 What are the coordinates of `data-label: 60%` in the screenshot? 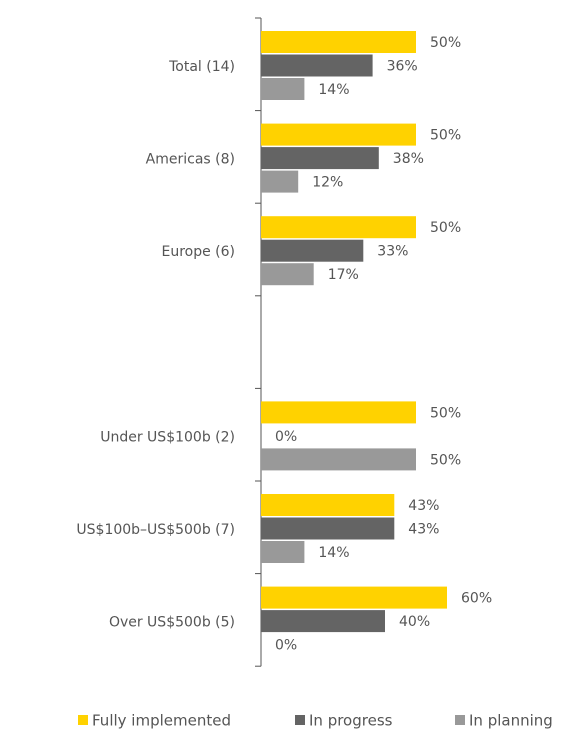 It's located at (476, 599).